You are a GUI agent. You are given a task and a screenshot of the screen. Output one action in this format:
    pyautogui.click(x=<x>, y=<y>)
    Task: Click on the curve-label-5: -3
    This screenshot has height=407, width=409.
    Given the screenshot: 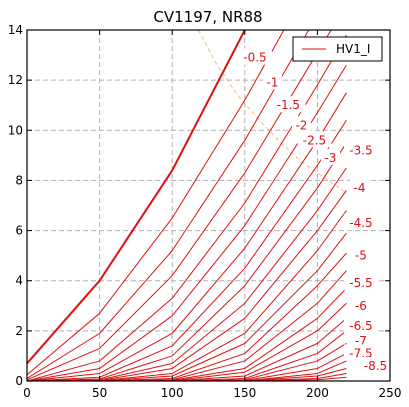 What is the action you would take?
    pyautogui.click(x=330, y=158)
    